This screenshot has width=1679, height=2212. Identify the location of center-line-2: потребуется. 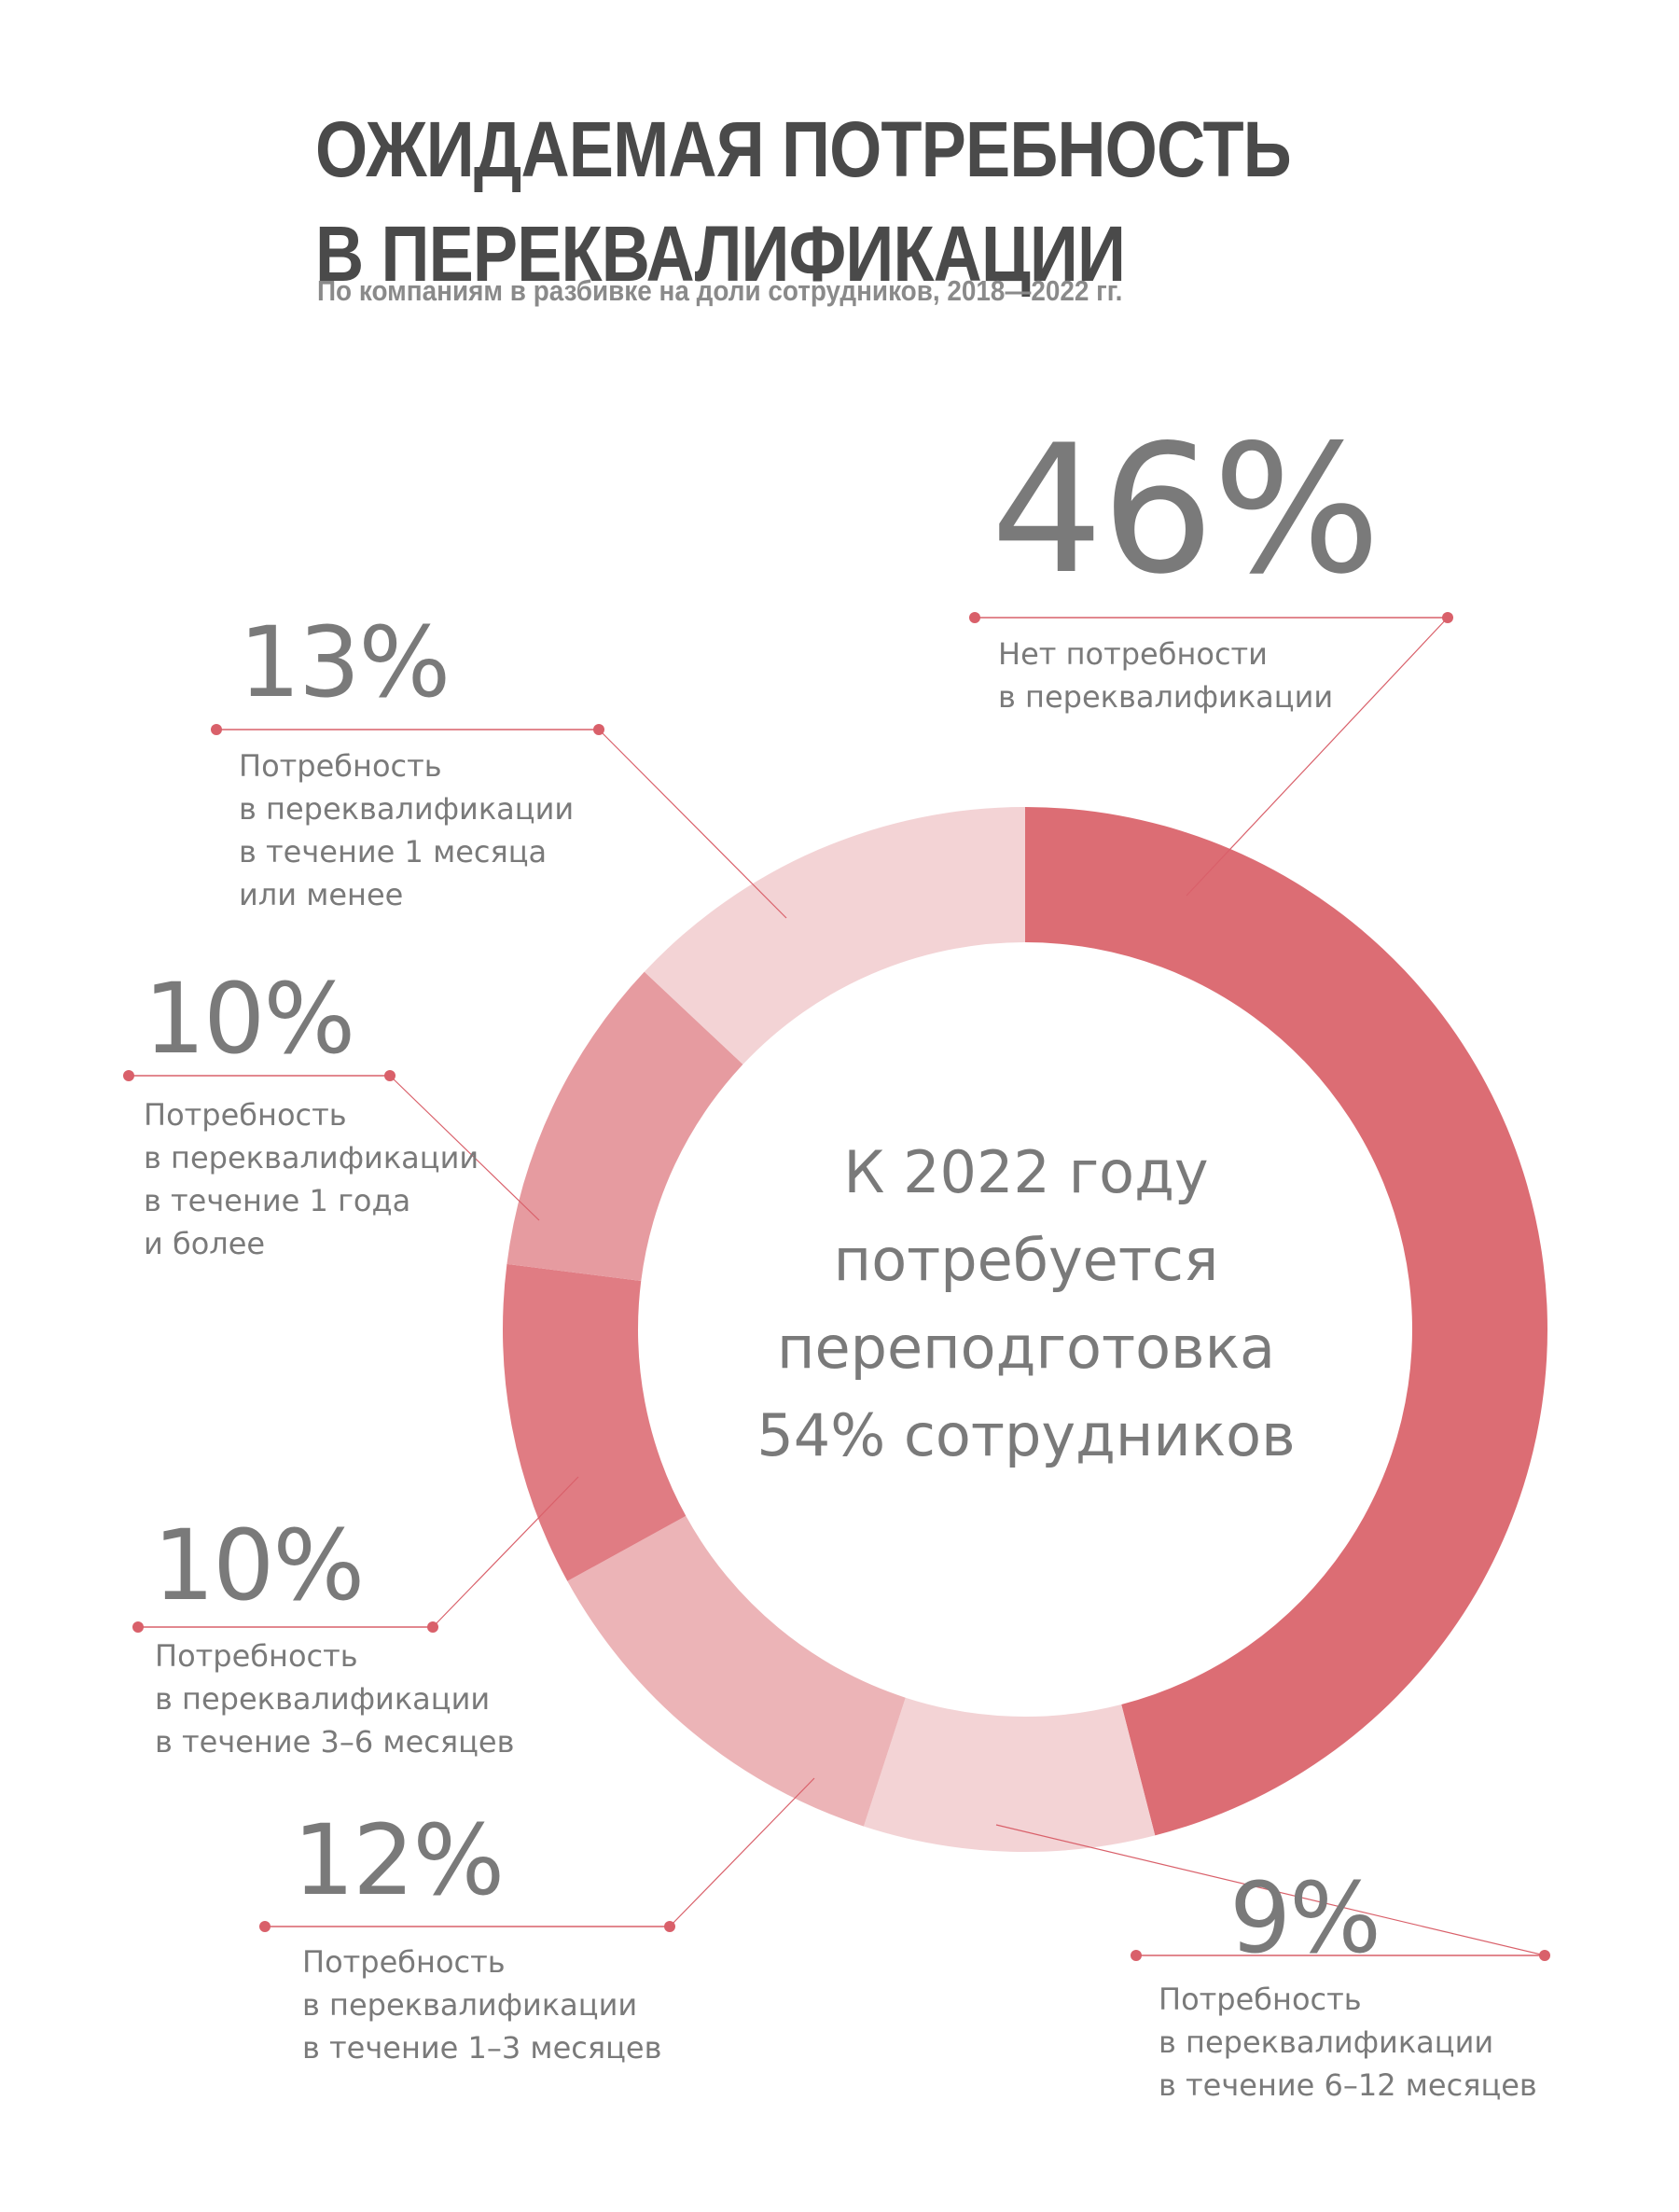
(1026, 1260).